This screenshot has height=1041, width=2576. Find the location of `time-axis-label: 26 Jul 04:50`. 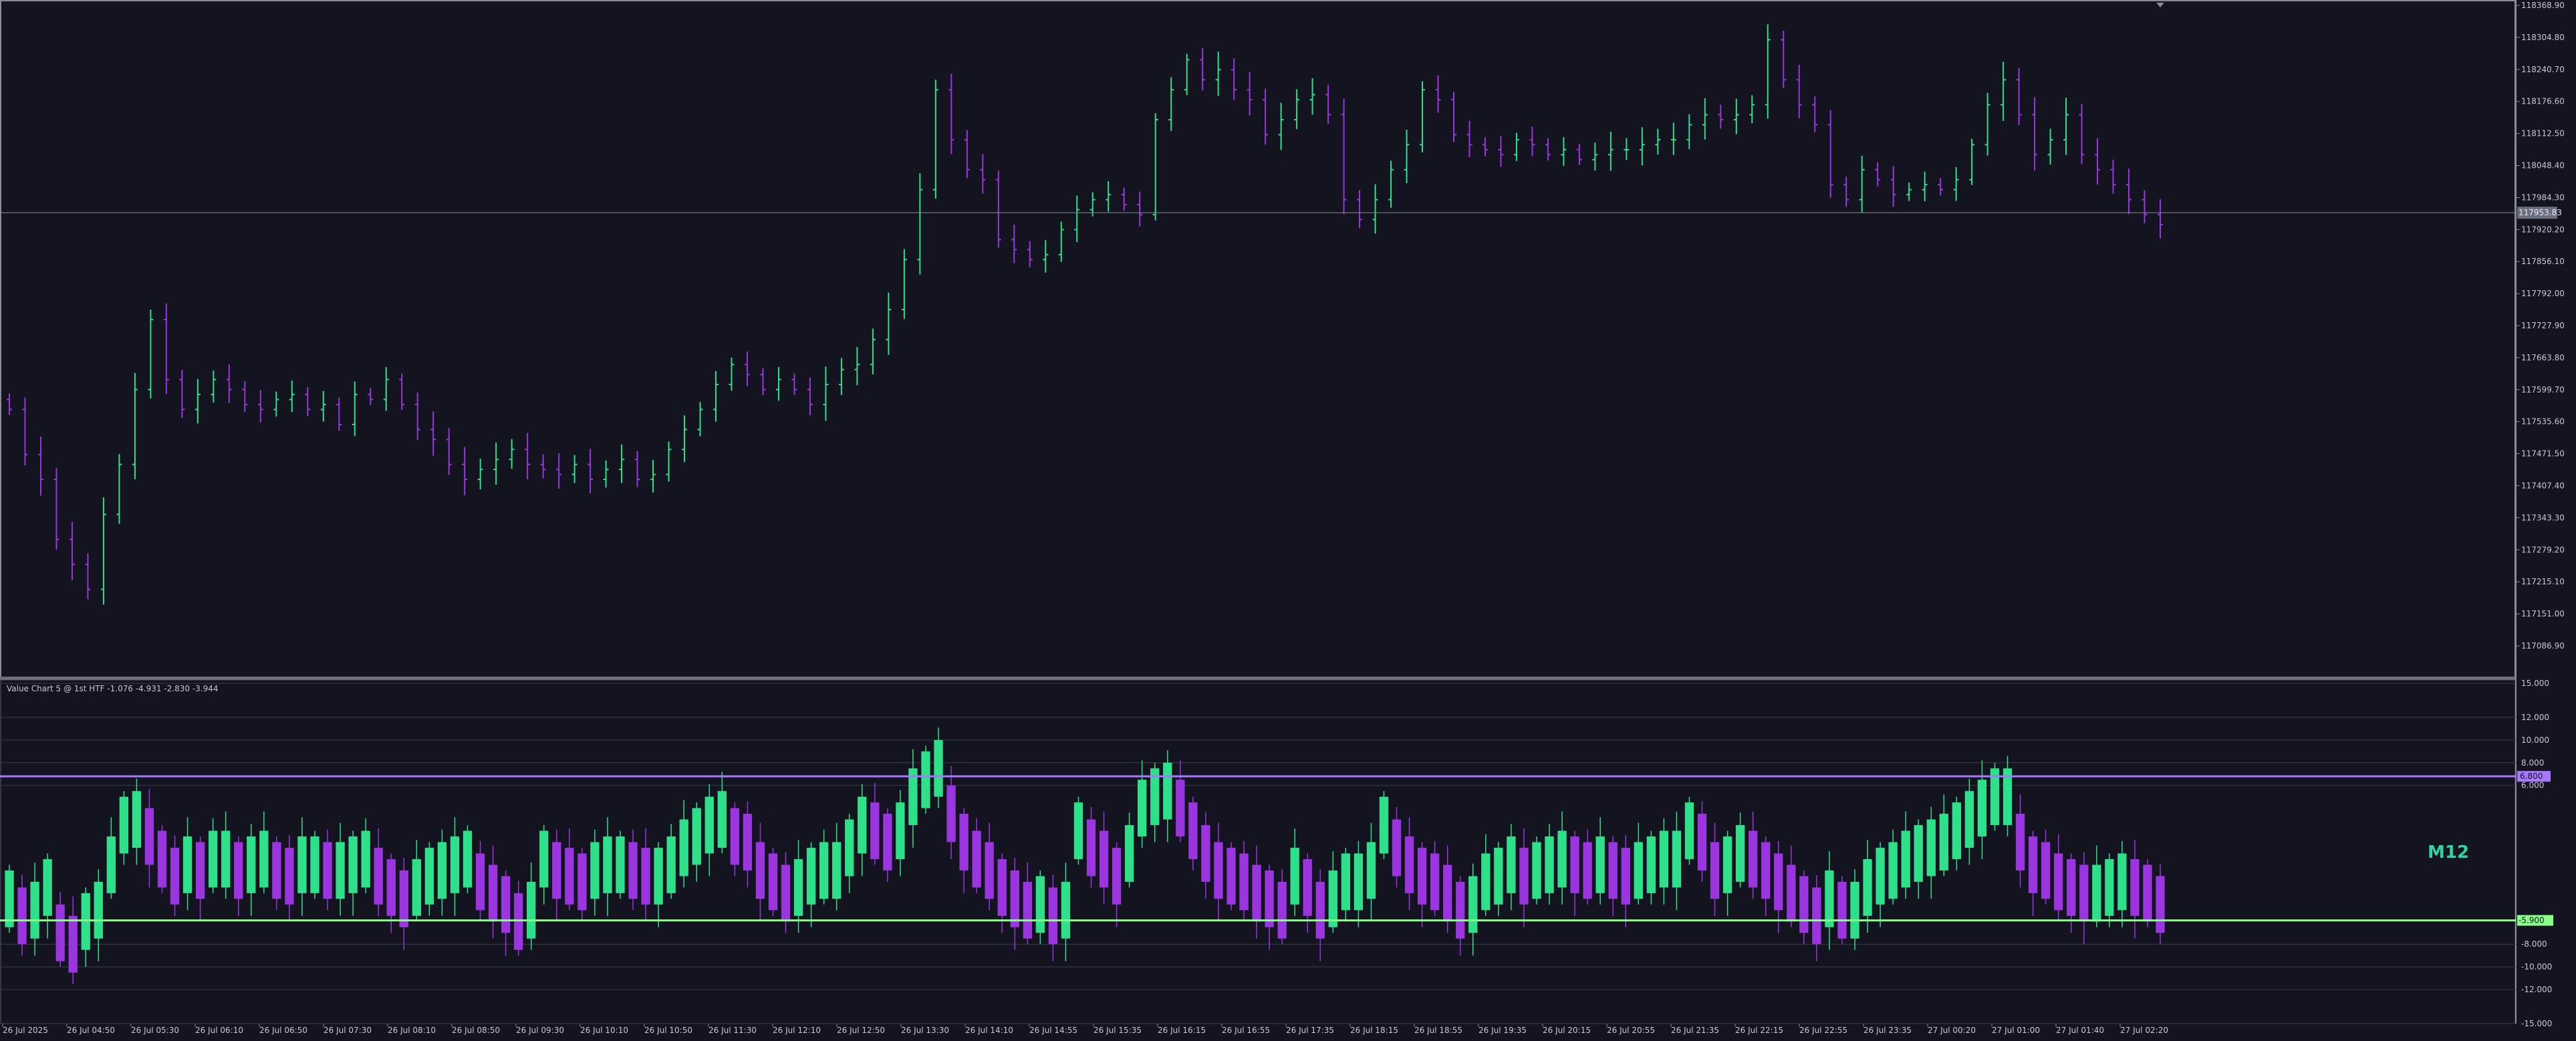

time-axis-label: 26 Jul 04:50 is located at coordinates (91, 1030).